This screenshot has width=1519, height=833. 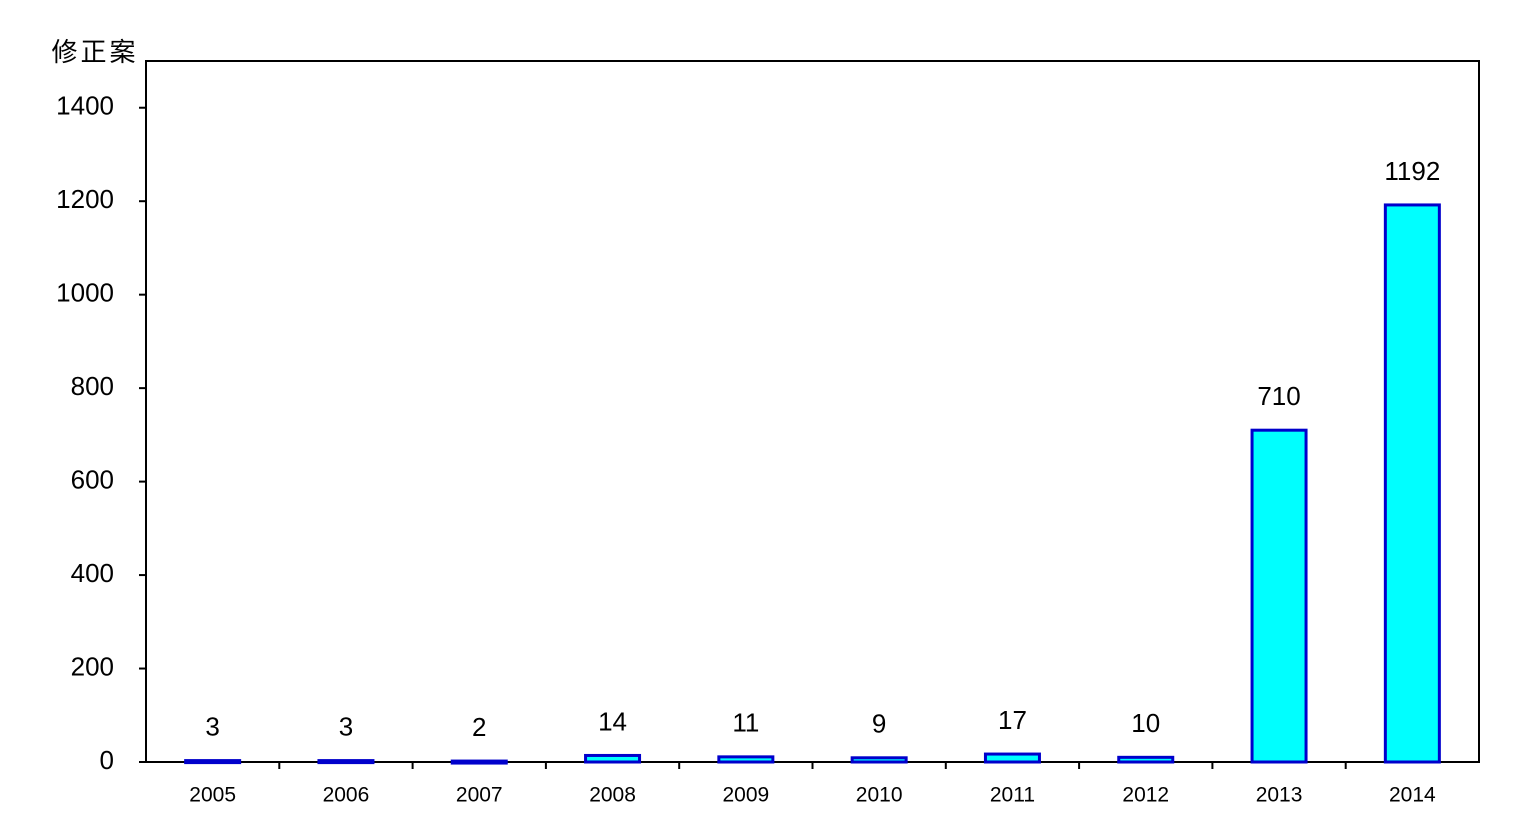 I want to click on value-label: 2, so click(x=479, y=727).